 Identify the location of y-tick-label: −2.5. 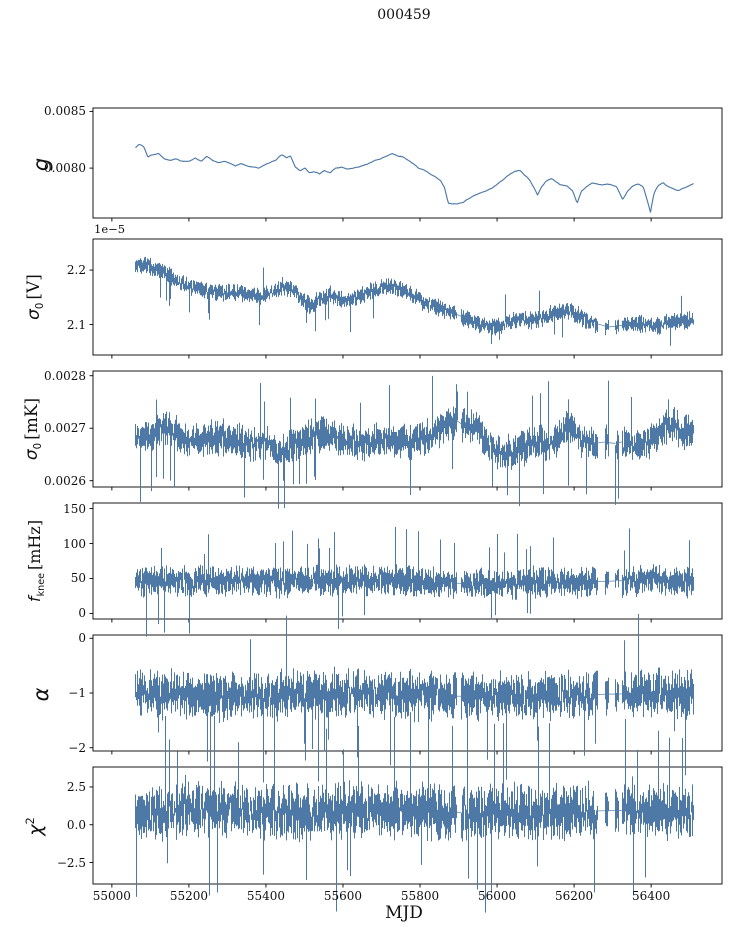
(71, 862).